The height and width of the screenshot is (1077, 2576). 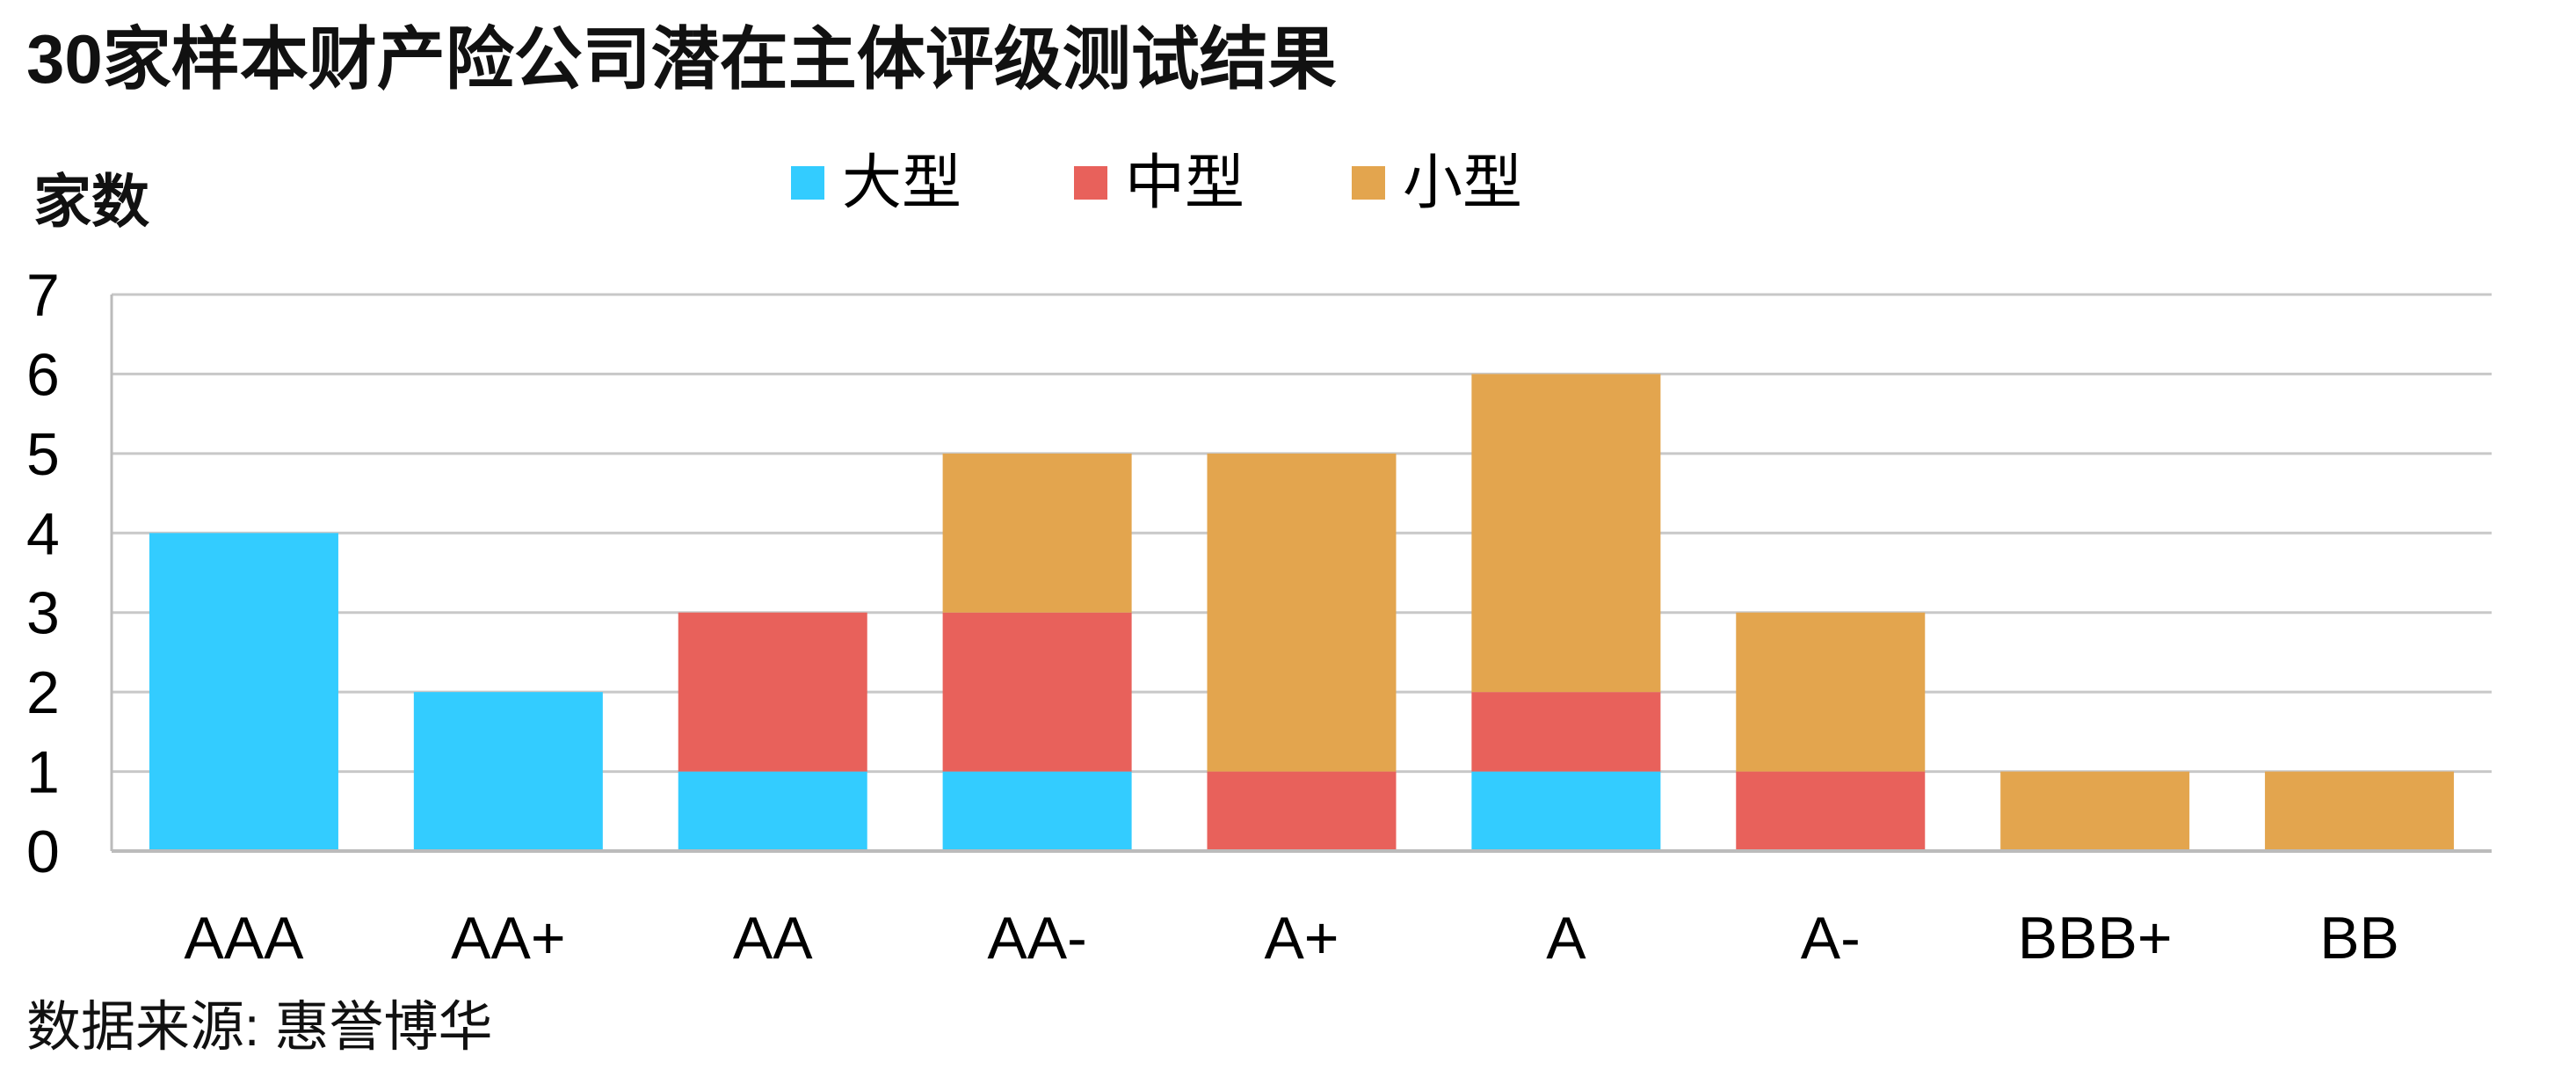 I want to click on bar-segment-AA-大型, so click(x=772, y=811).